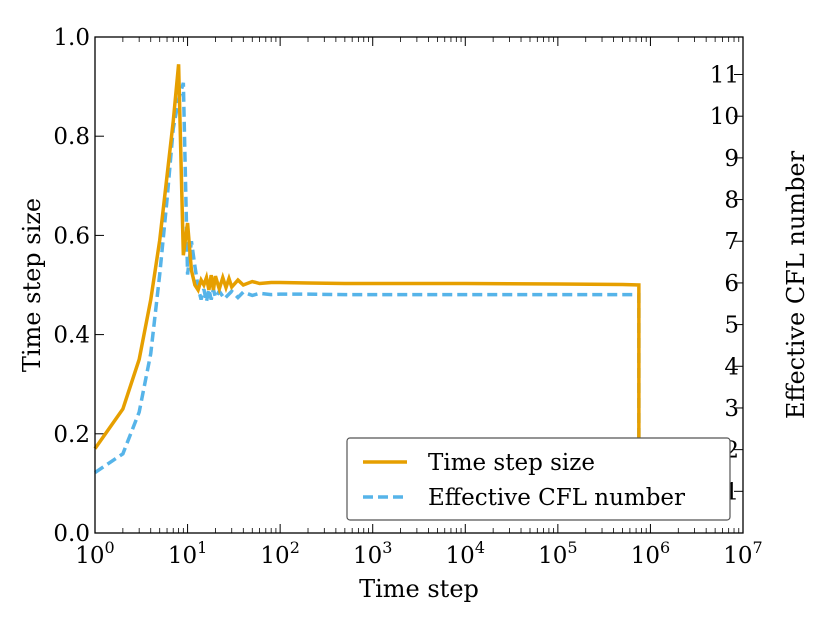  Describe the element at coordinates (71, 534) in the screenshot. I see `y-tick-label: 0.0` at that location.